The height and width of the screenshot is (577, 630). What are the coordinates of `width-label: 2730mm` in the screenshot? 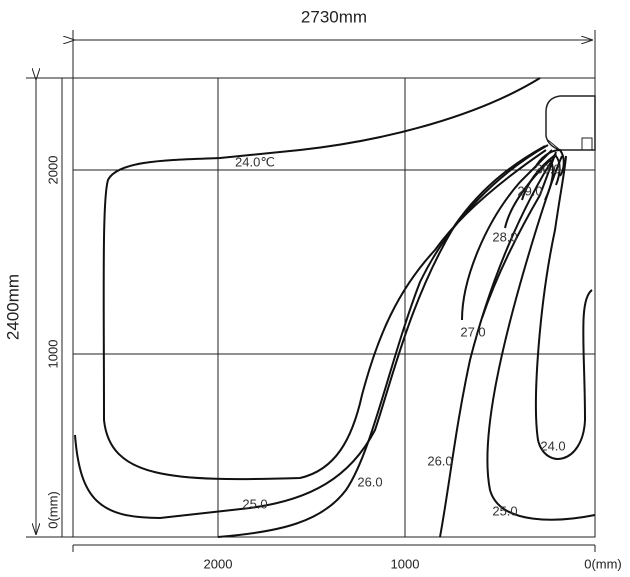 It's located at (334, 16).